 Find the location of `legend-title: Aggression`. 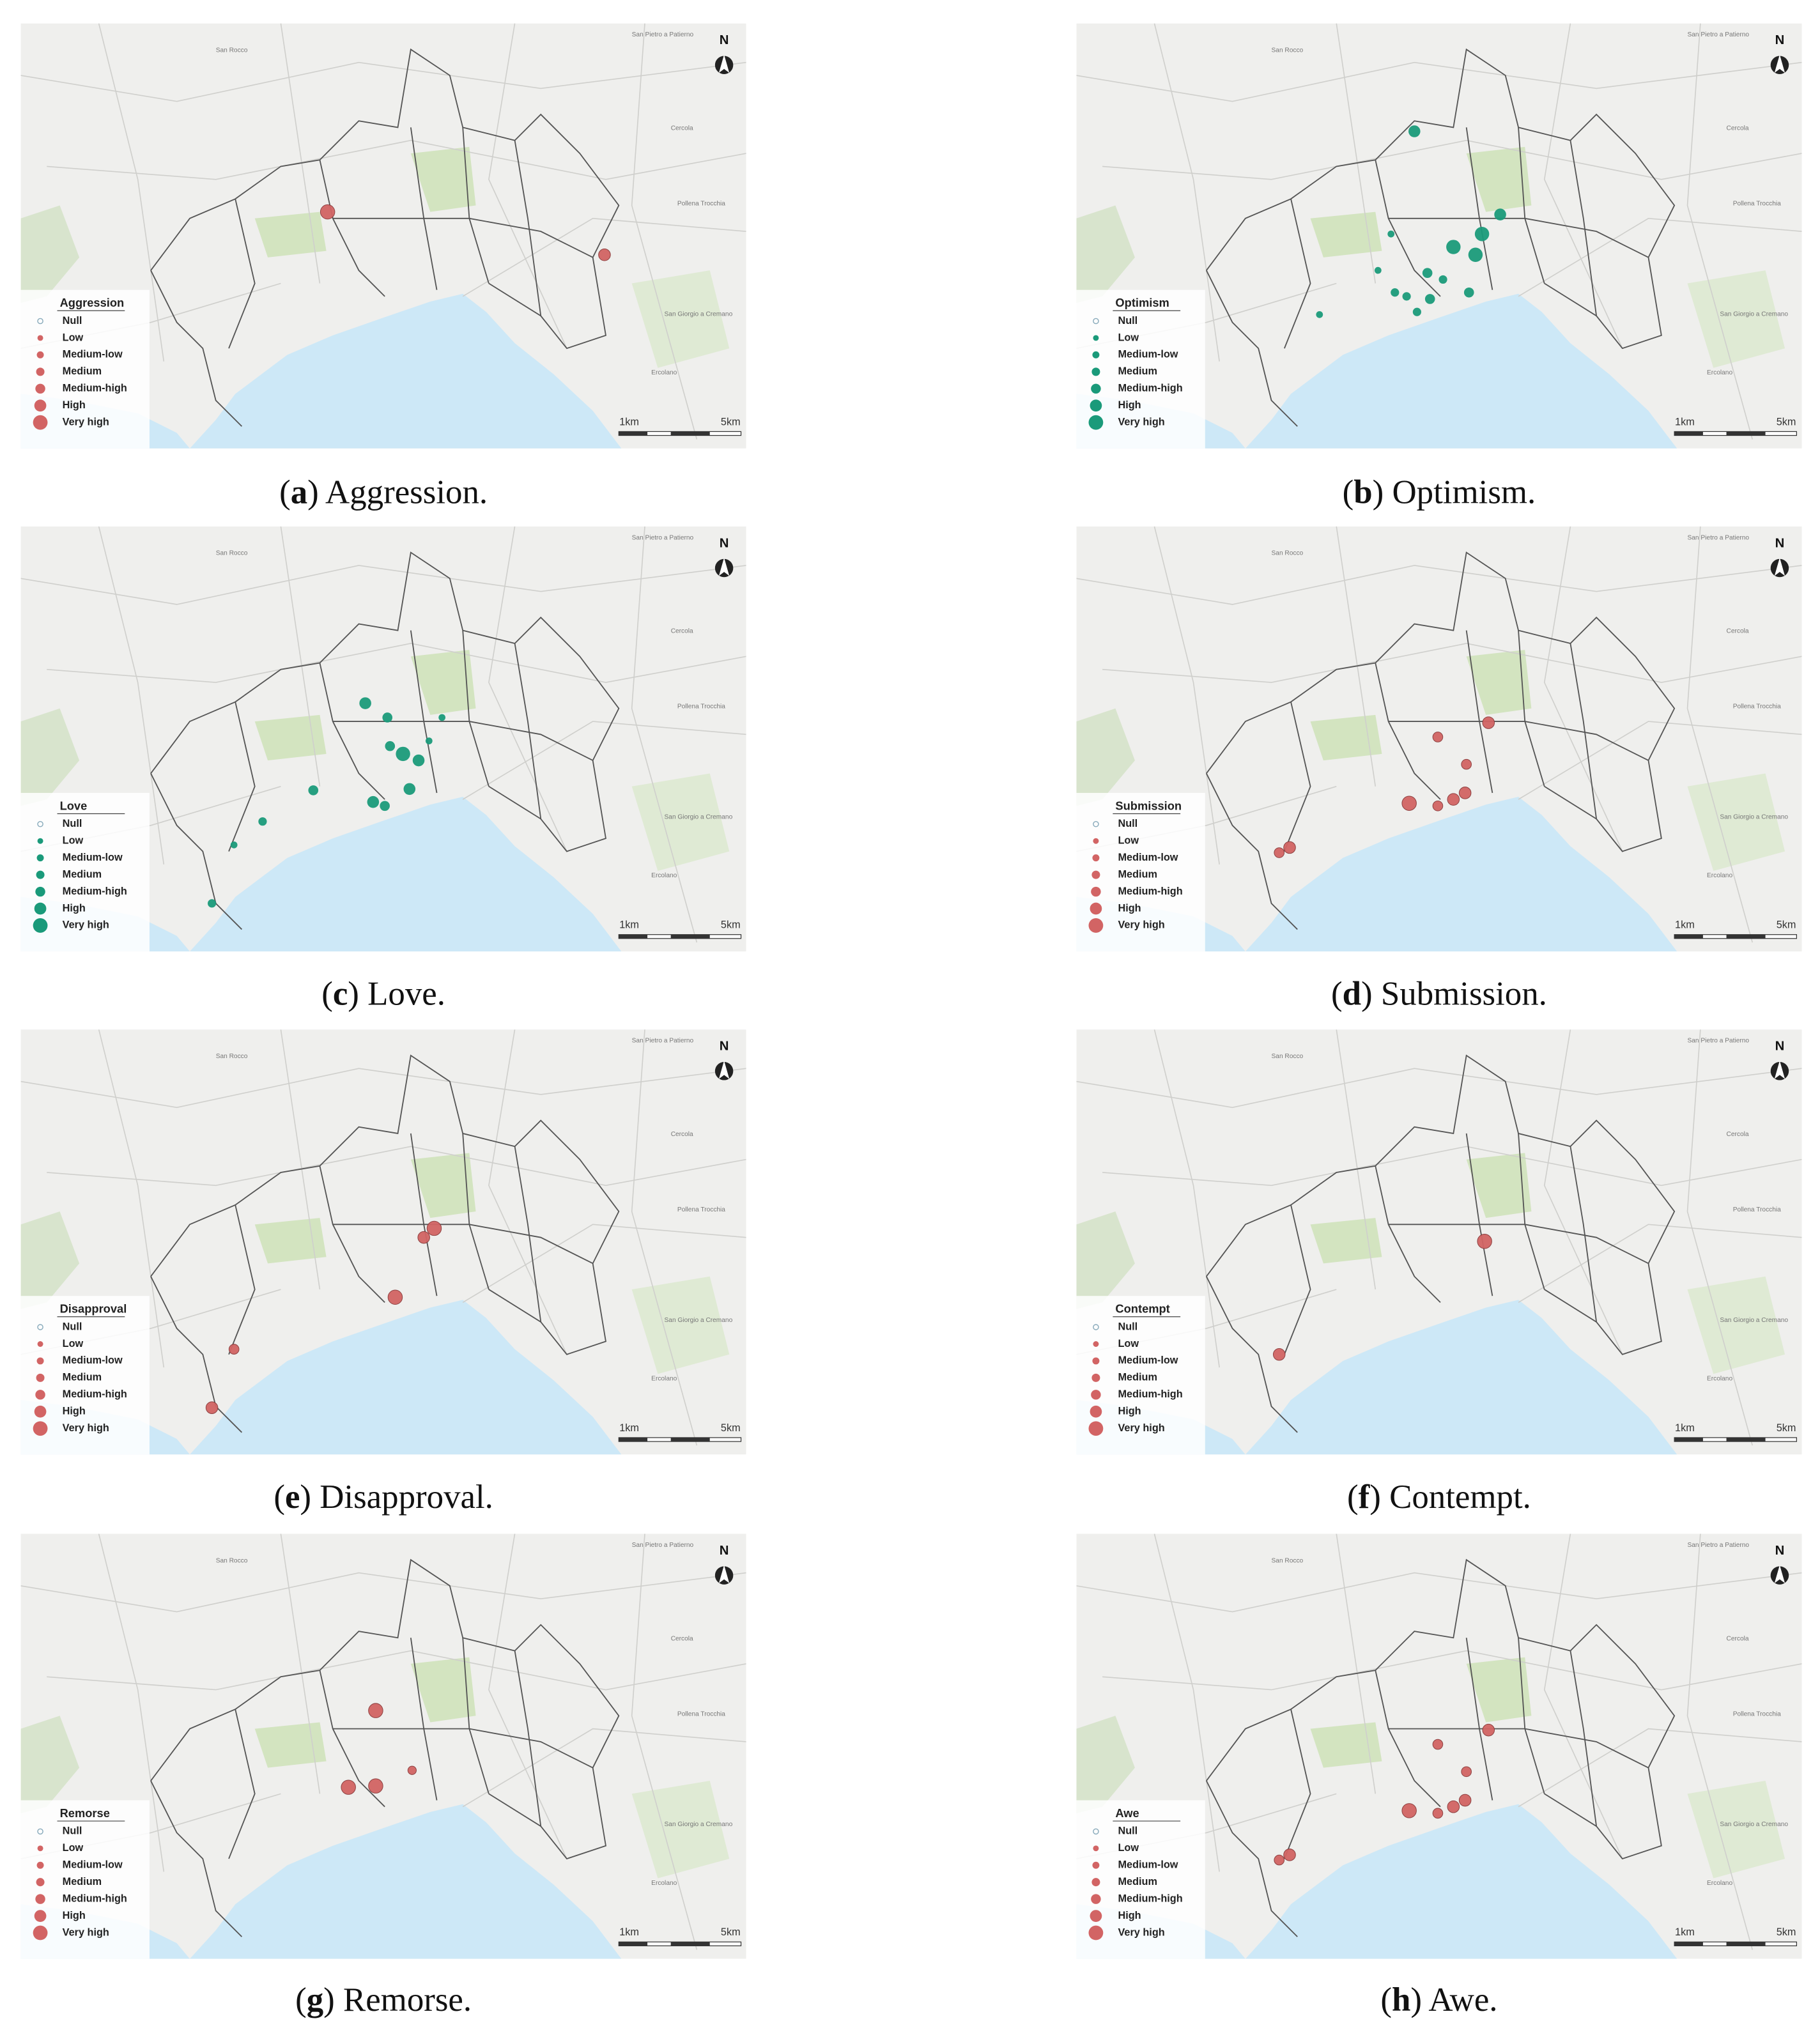

legend-title: Aggression is located at coordinates (92, 302).